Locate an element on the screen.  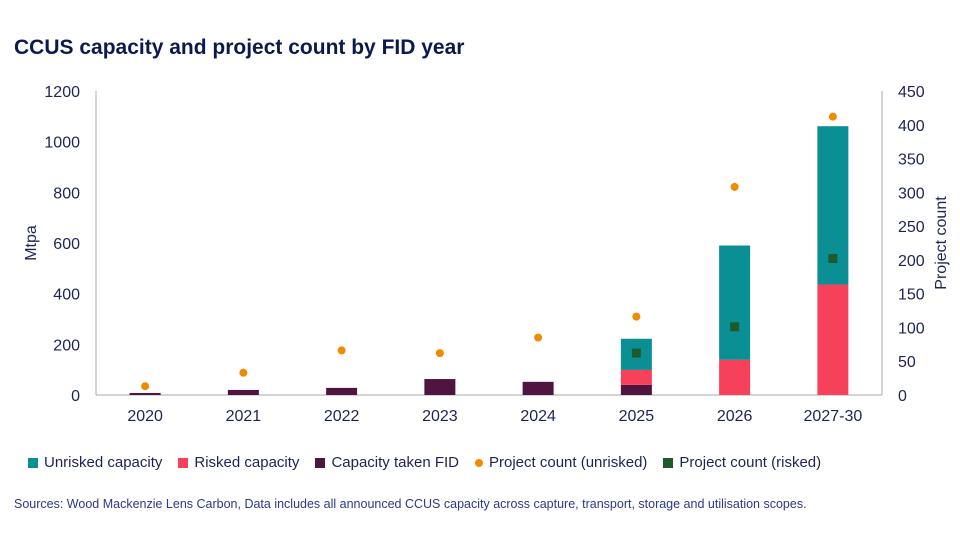
y2-tick-label: 50 is located at coordinates (907, 362).